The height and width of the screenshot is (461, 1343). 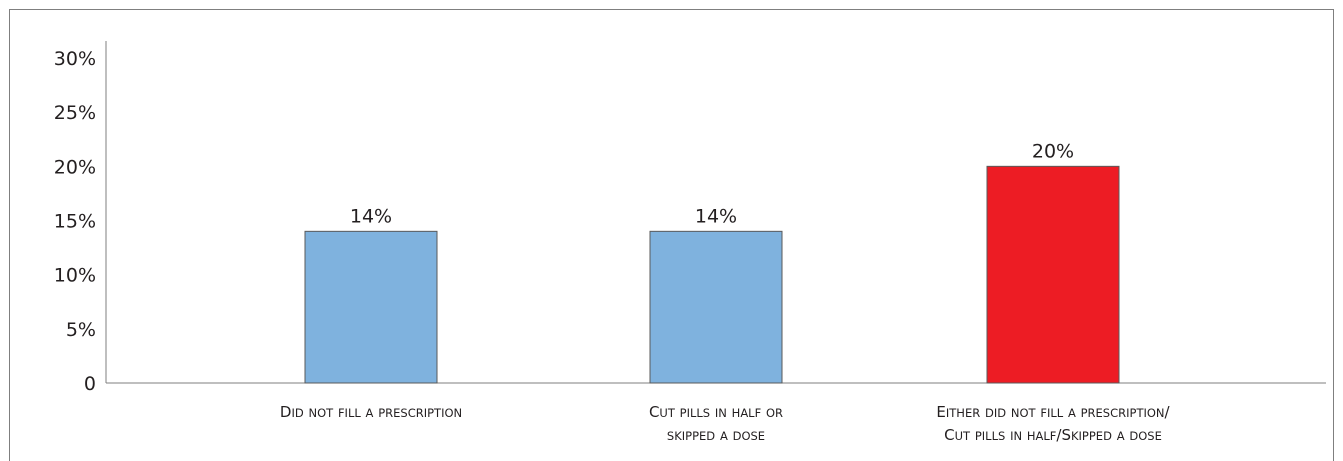 I want to click on y-tick-label: 20%, so click(x=75, y=167).